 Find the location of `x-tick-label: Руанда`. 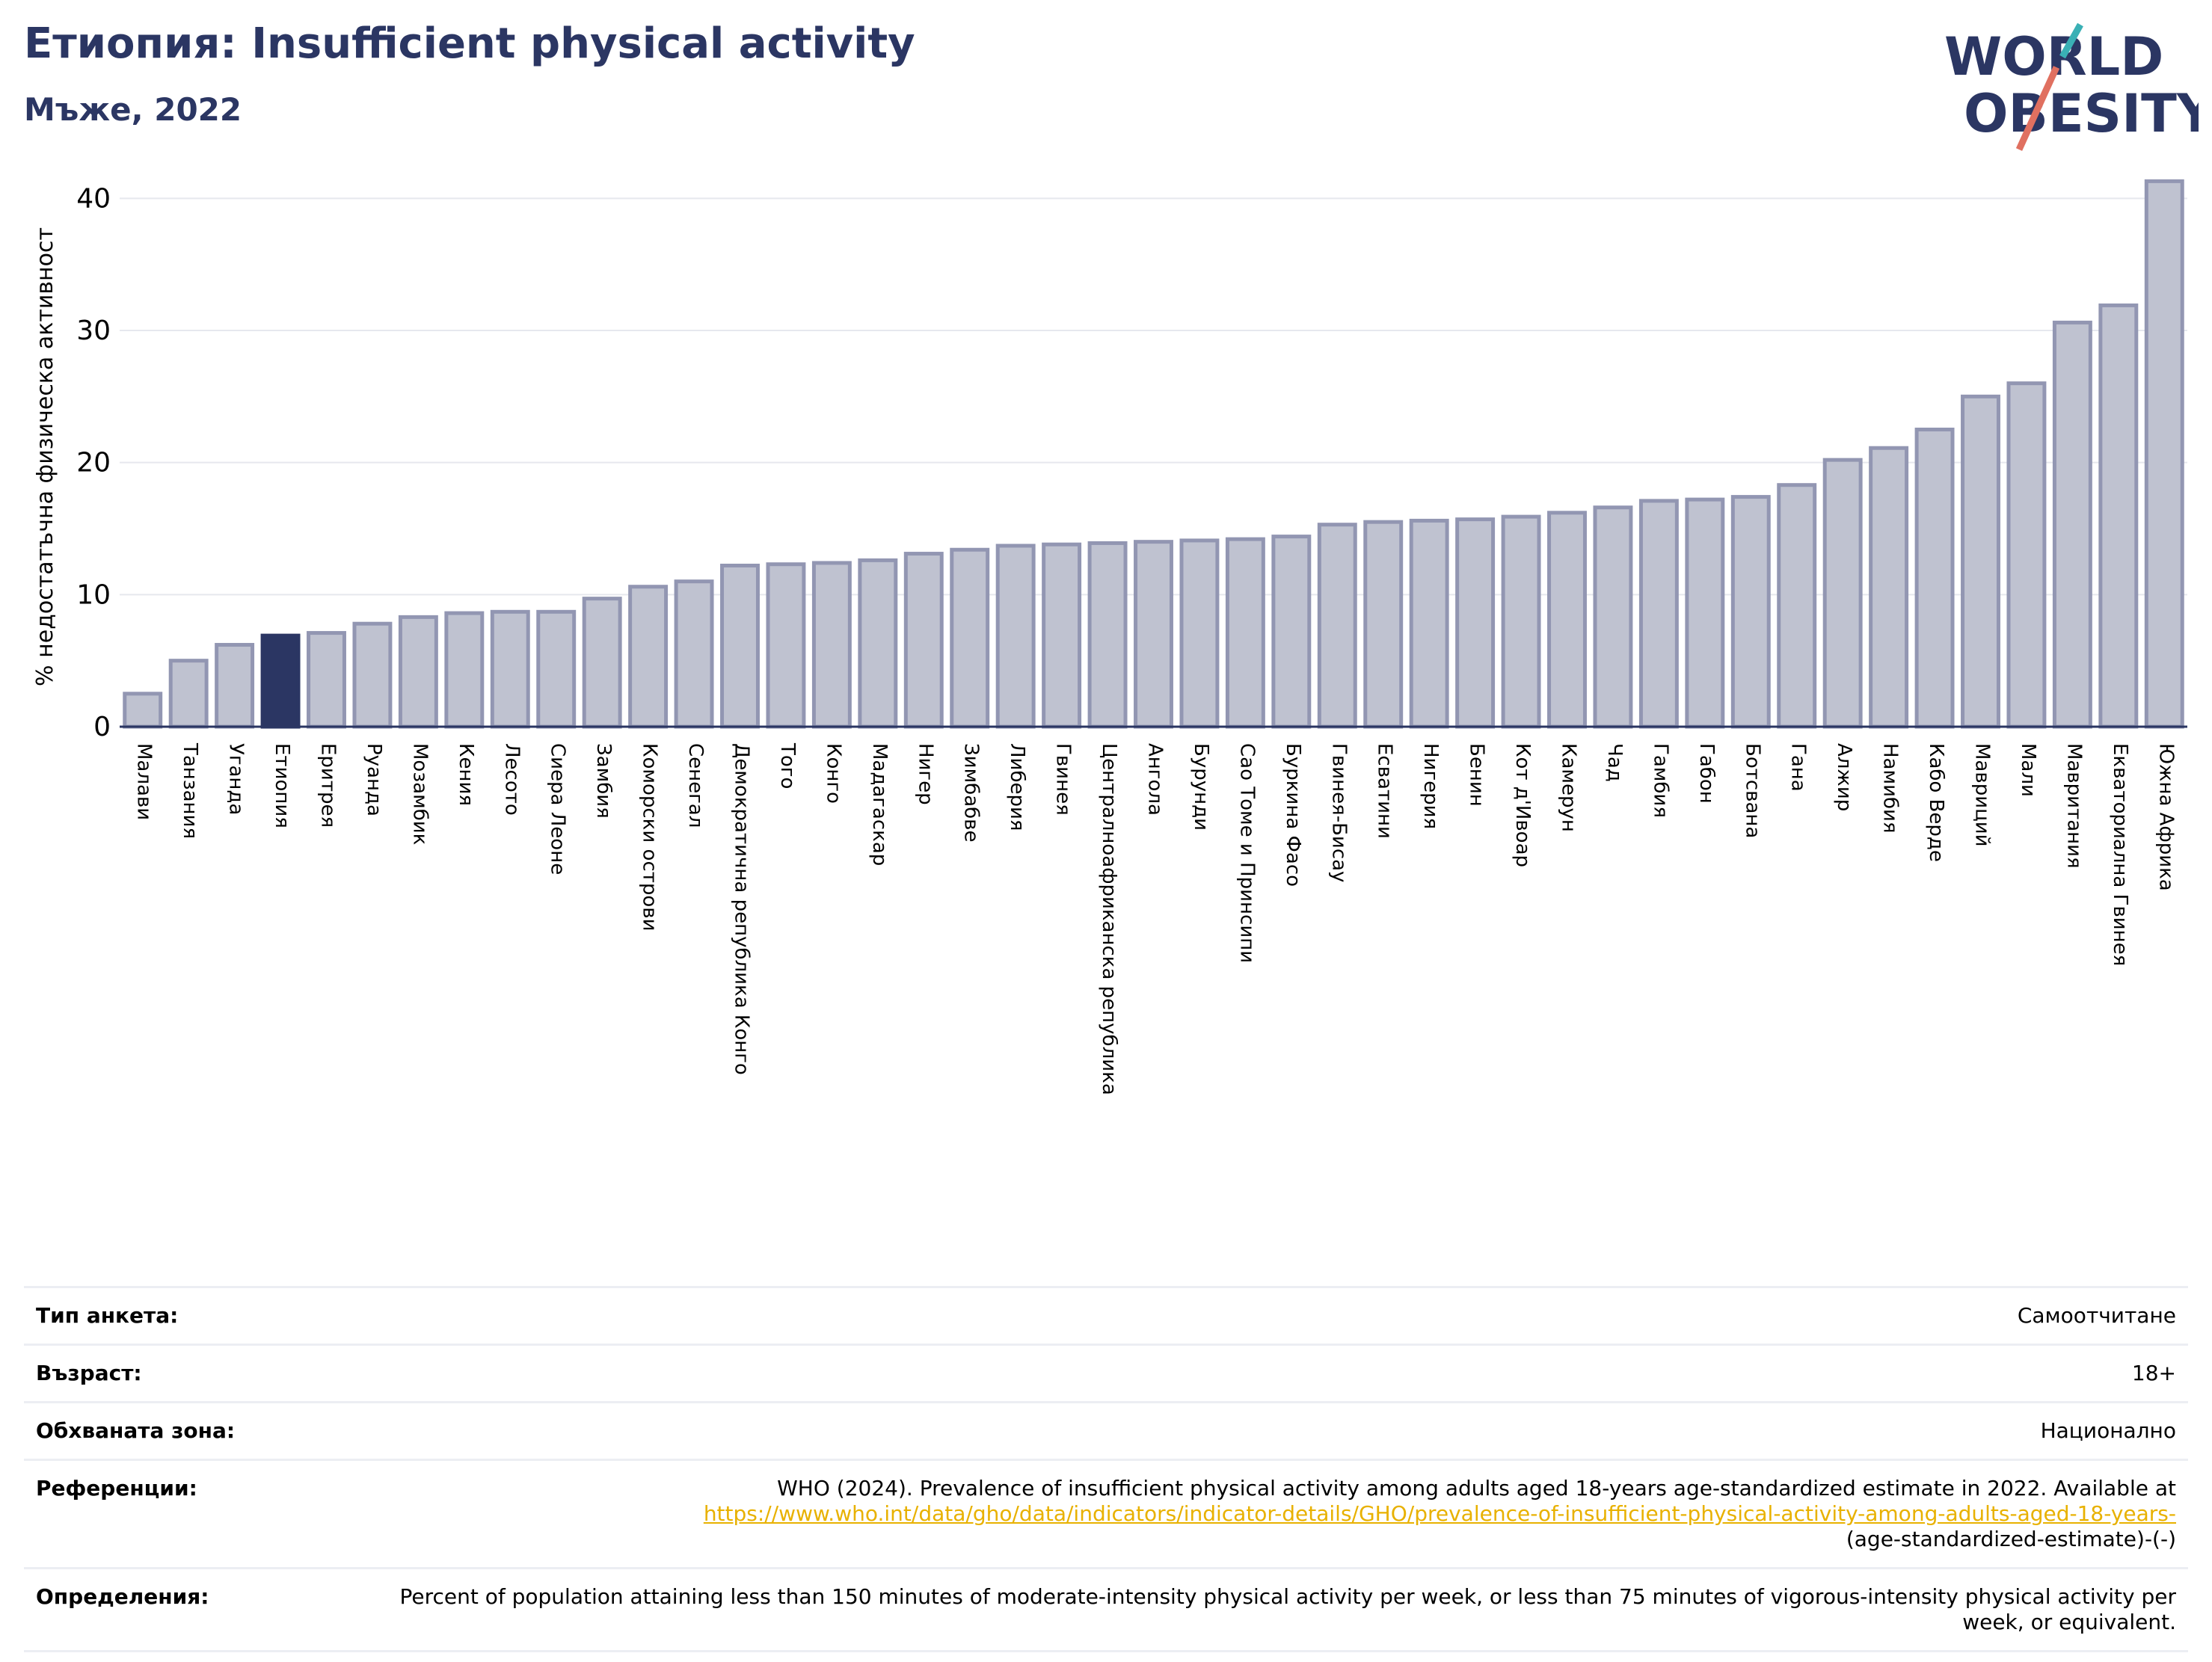

x-tick-label: Руанда is located at coordinates (374, 779).